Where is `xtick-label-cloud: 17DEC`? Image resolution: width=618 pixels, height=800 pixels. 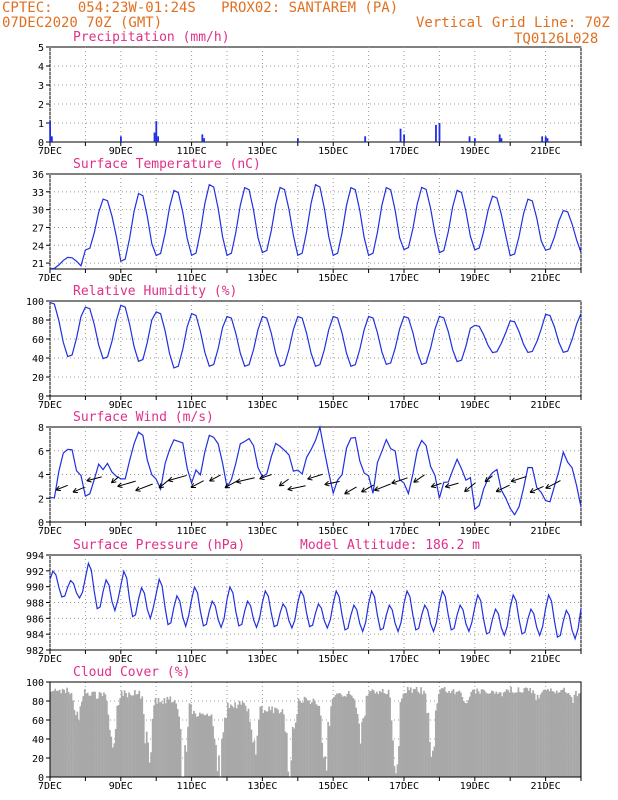
xtick-label-cloud: 17DEC is located at coordinates (404, 786).